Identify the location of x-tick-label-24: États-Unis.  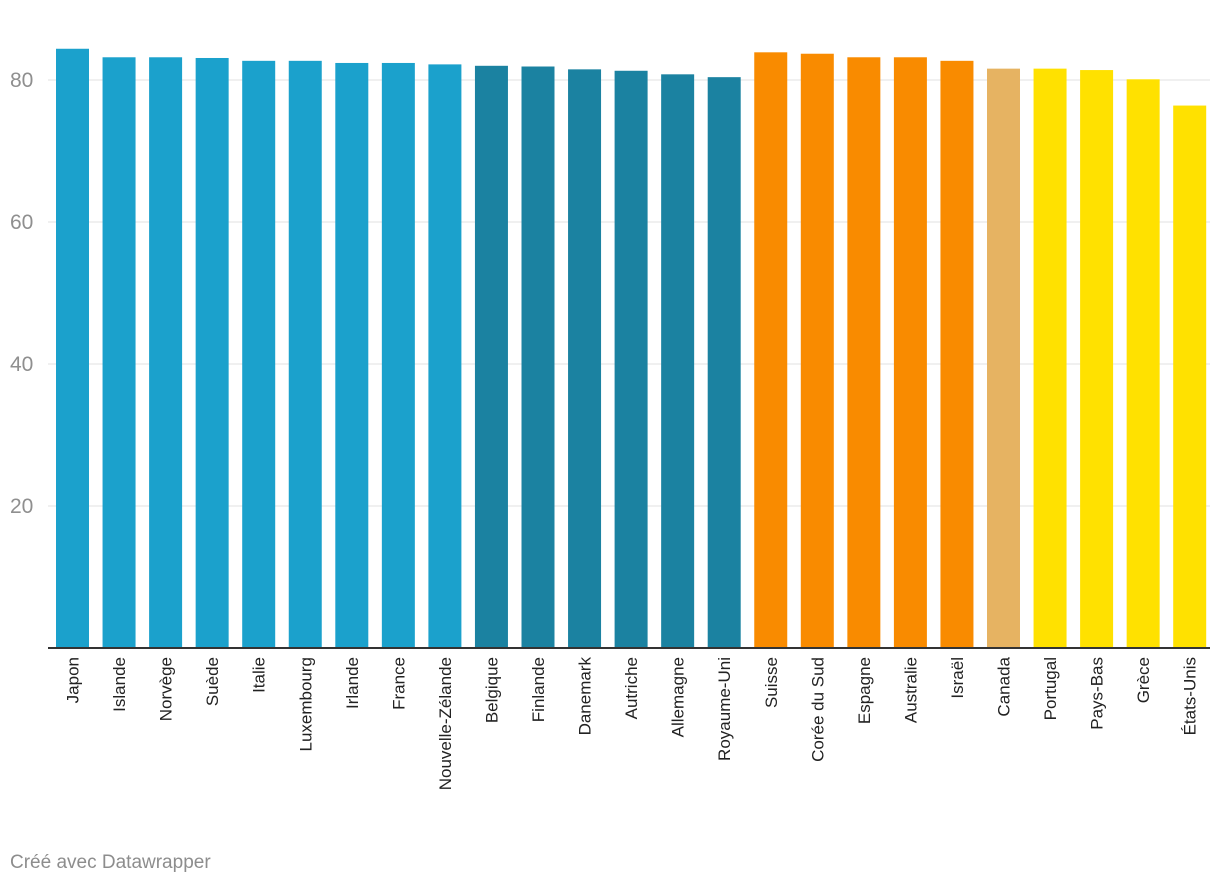
(1190, 696).